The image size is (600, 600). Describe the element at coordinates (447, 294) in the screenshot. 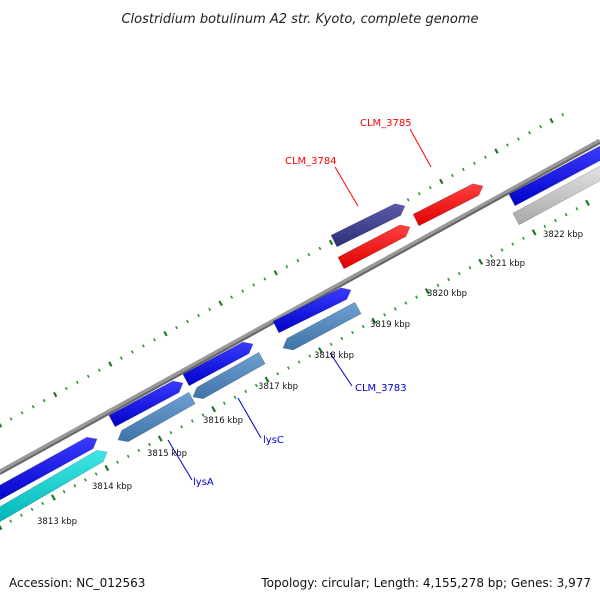

I see `tick-label: 3820 kbp` at that location.